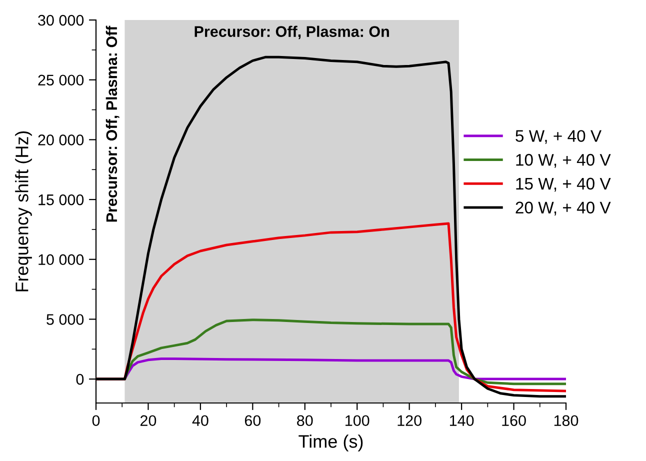  I want to click on legend-label: 15 W, + 40 V, so click(563, 185).